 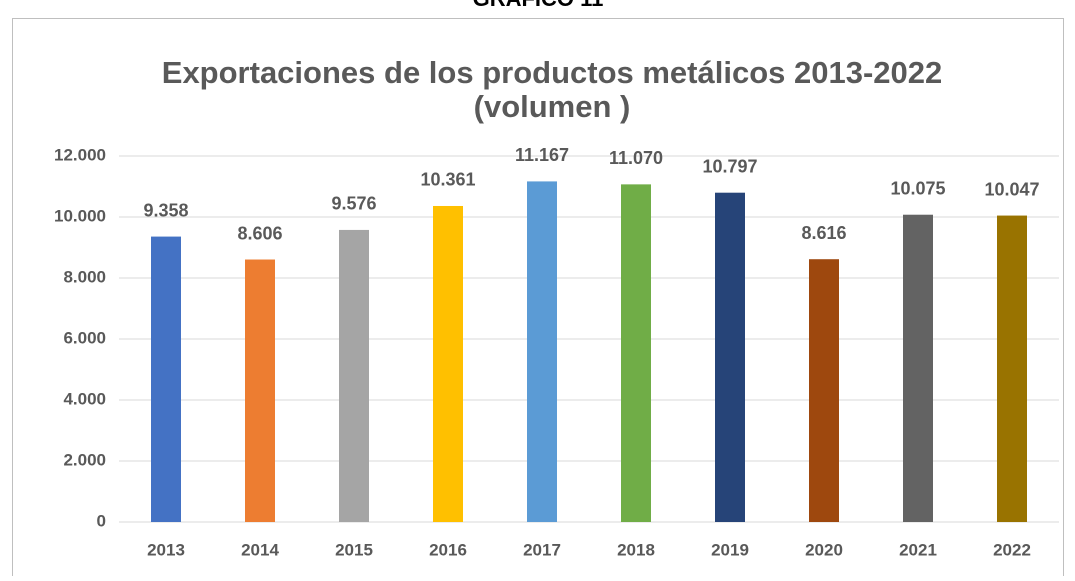 What do you see at coordinates (729, 166) in the screenshot?
I see `data-label: 10.797` at bounding box center [729, 166].